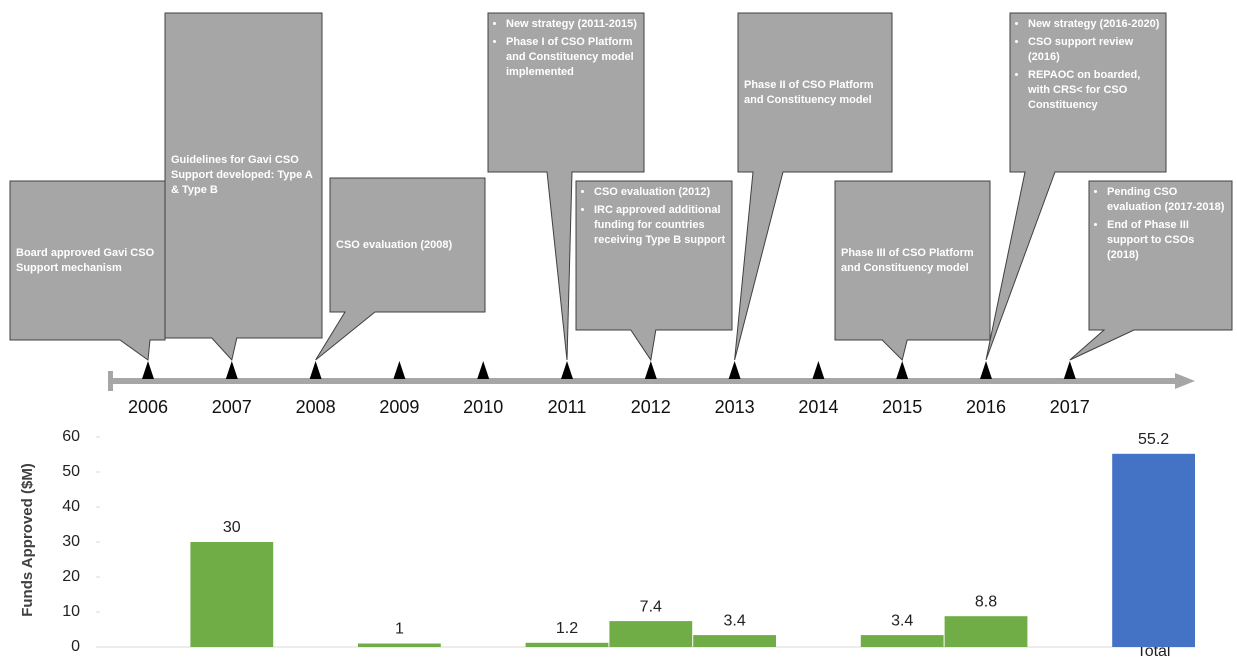  Describe the element at coordinates (818, 407) in the screenshot. I see `year-label: 2014` at that location.